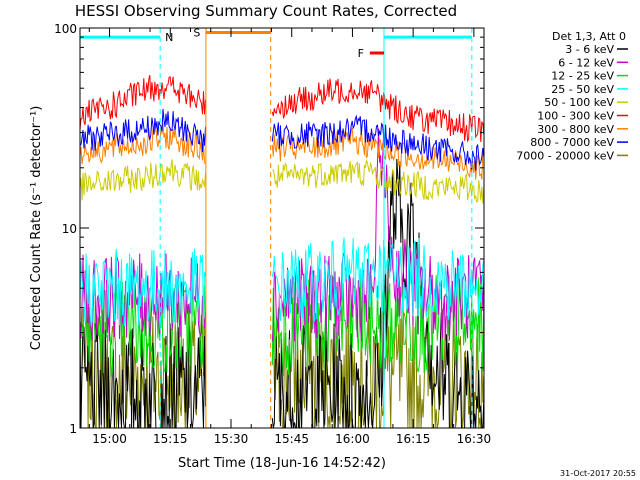 The image size is (640, 480). Describe the element at coordinates (575, 129) in the screenshot. I see `legend-label: 300 - 800 keV` at that location.